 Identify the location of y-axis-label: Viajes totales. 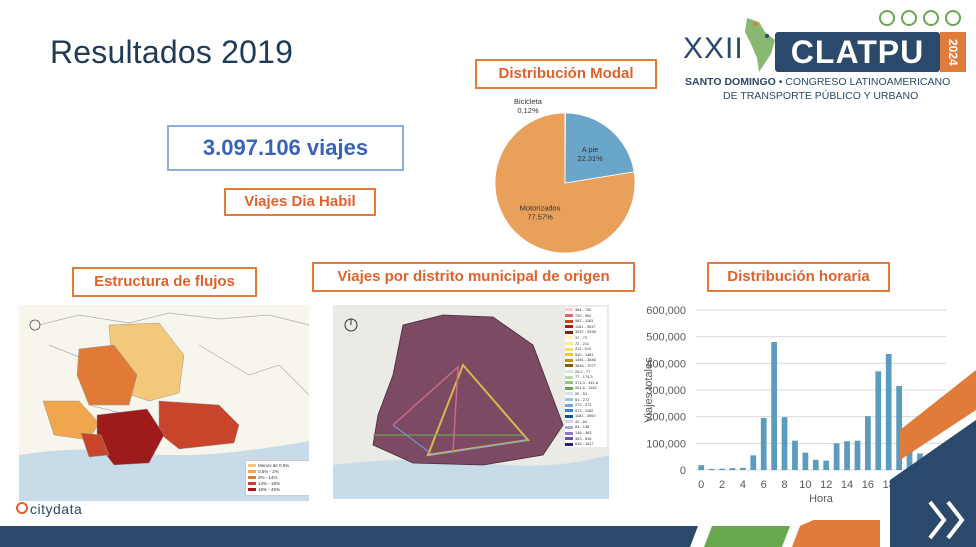
(649, 390).